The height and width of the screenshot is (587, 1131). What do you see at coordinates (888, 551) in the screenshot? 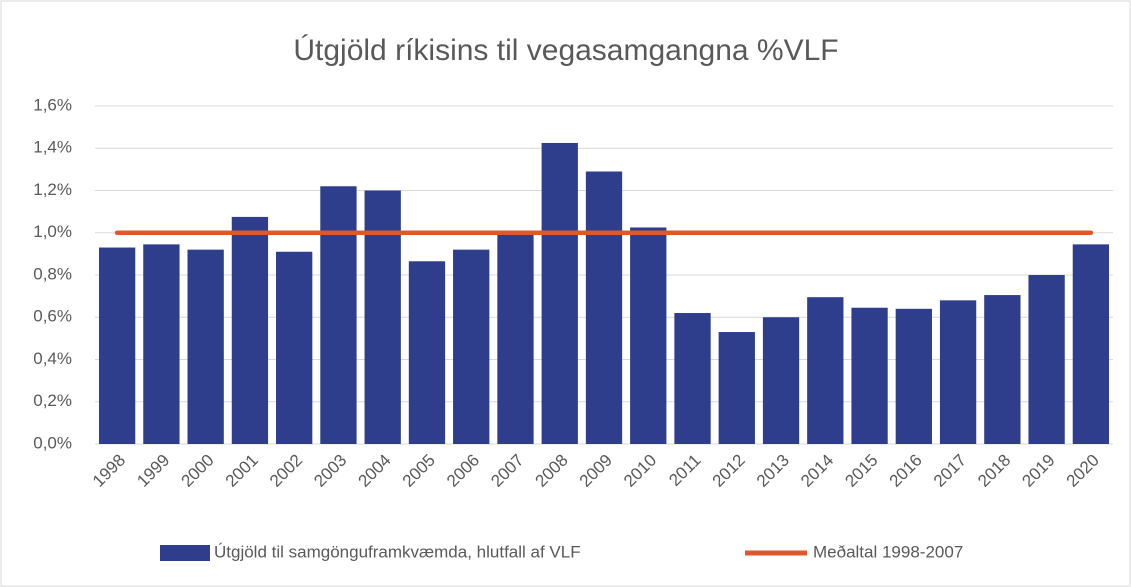
I see `legend-label: Meðaltal 1998-2007` at bounding box center [888, 551].